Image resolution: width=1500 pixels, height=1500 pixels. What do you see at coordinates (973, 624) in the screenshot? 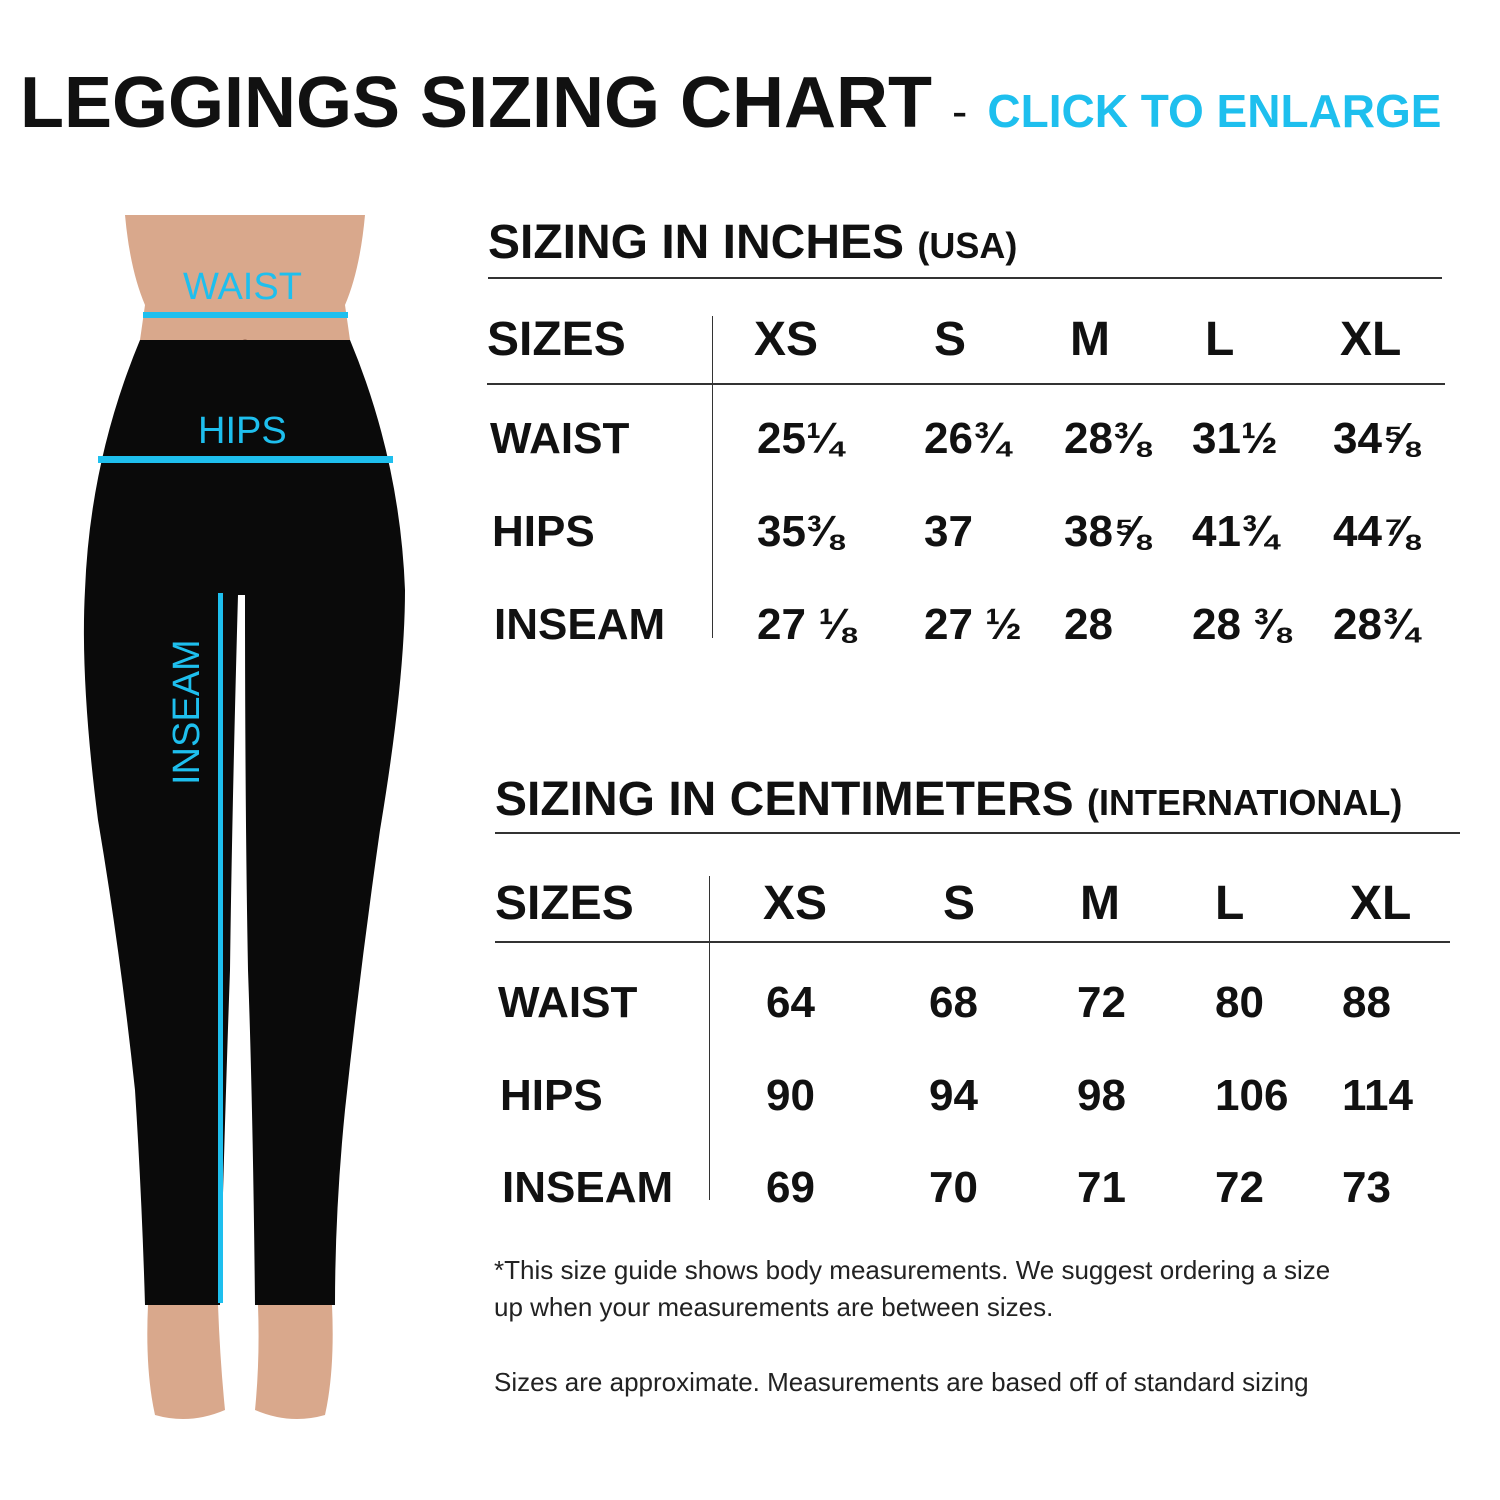
I see `table-cell: 27 ½` at bounding box center [973, 624].